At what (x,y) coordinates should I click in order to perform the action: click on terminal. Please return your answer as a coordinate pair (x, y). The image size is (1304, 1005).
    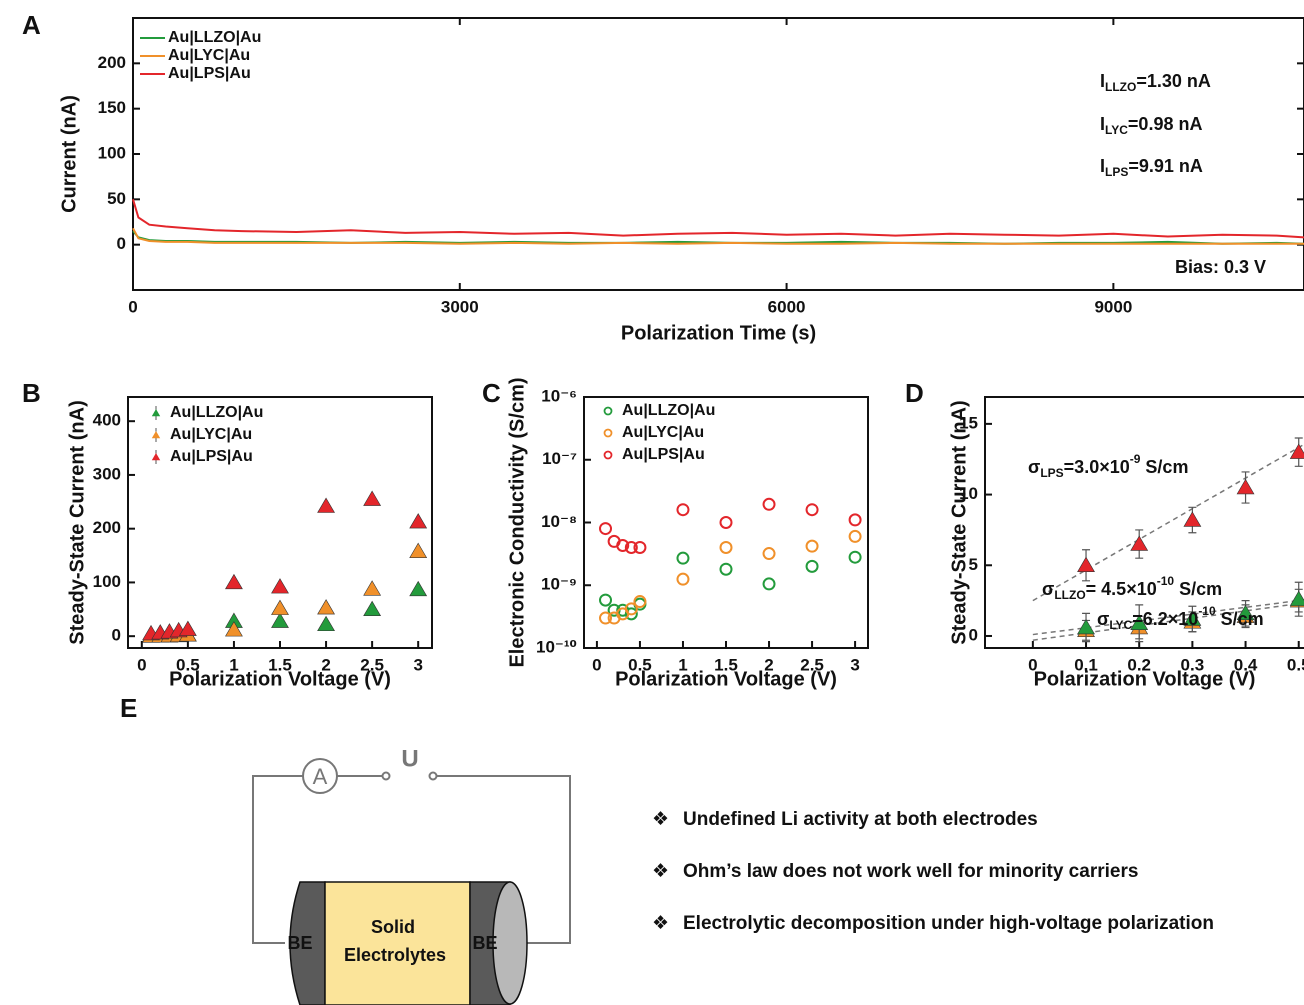
    Looking at the image, I should click on (386, 776).